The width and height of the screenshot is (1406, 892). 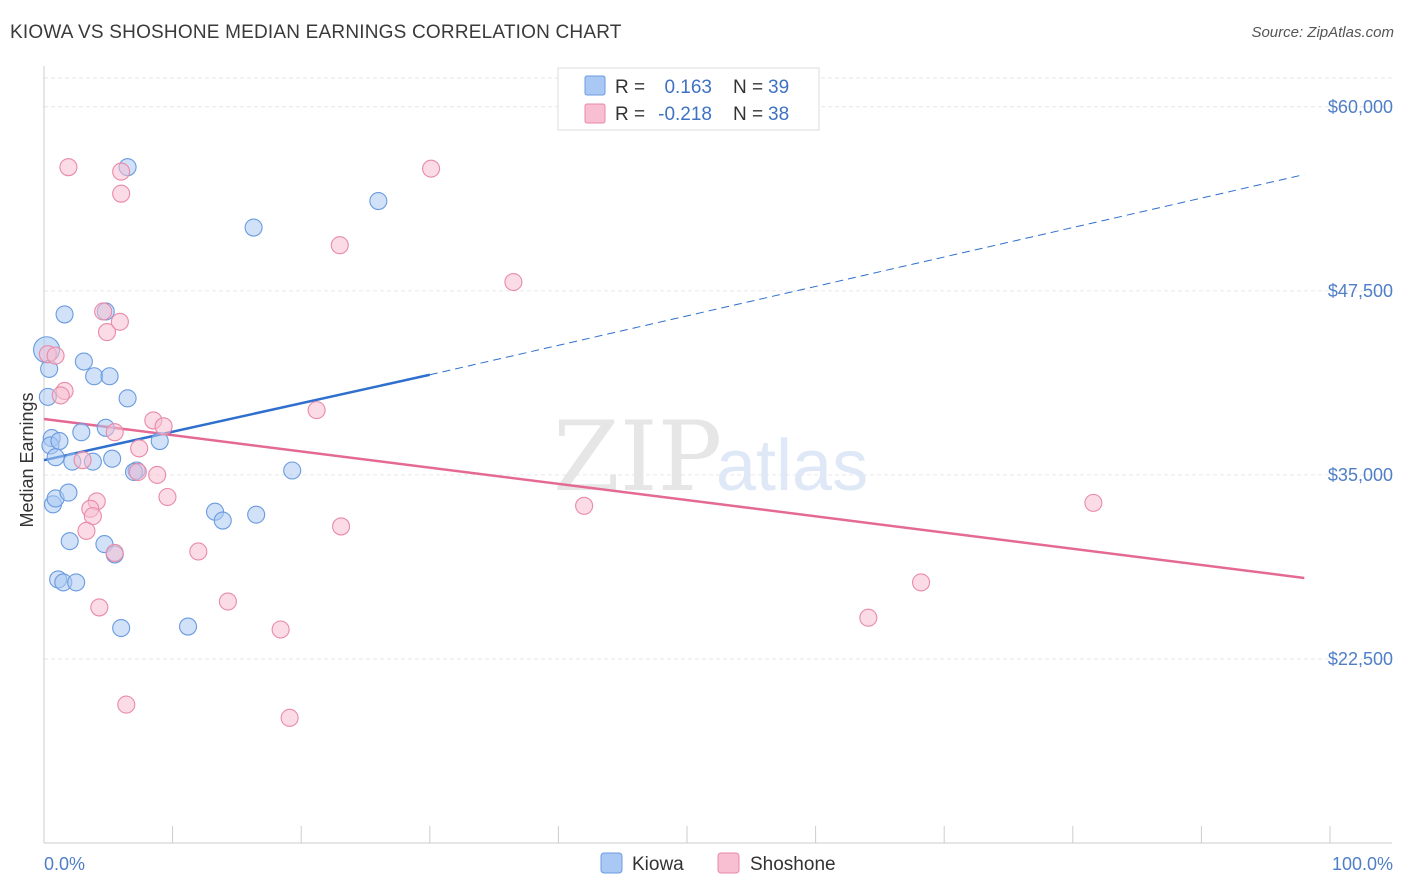 What do you see at coordinates (1322, 32) in the screenshot?
I see `chart-source: Source: ZipAtlas.com` at bounding box center [1322, 32].